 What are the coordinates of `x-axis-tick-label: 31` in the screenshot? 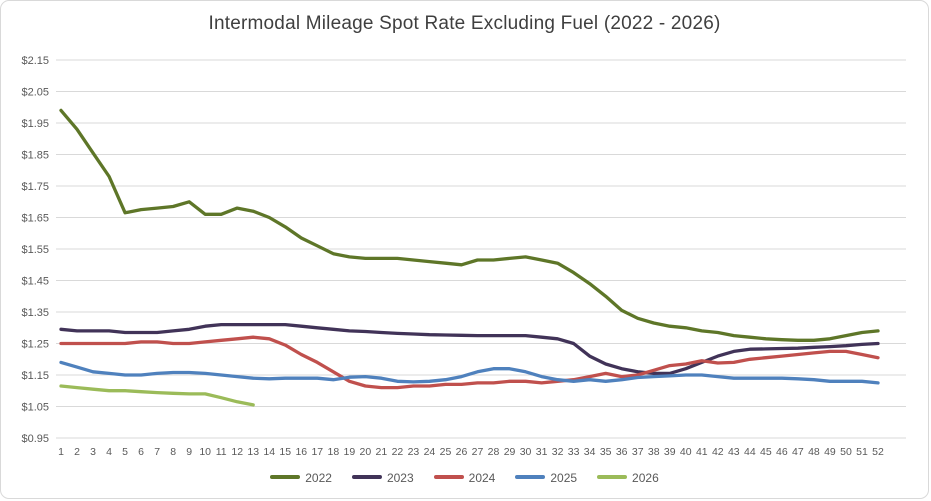 It's located at (542, 452).